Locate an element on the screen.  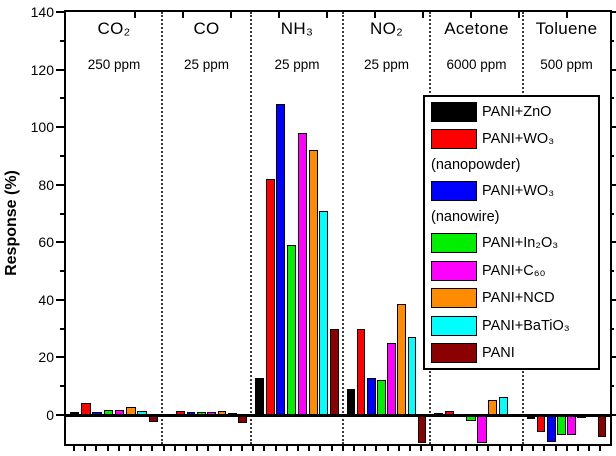
bar-toluene-pani-wo3-nanopowder is located at coordinates (541, 423).